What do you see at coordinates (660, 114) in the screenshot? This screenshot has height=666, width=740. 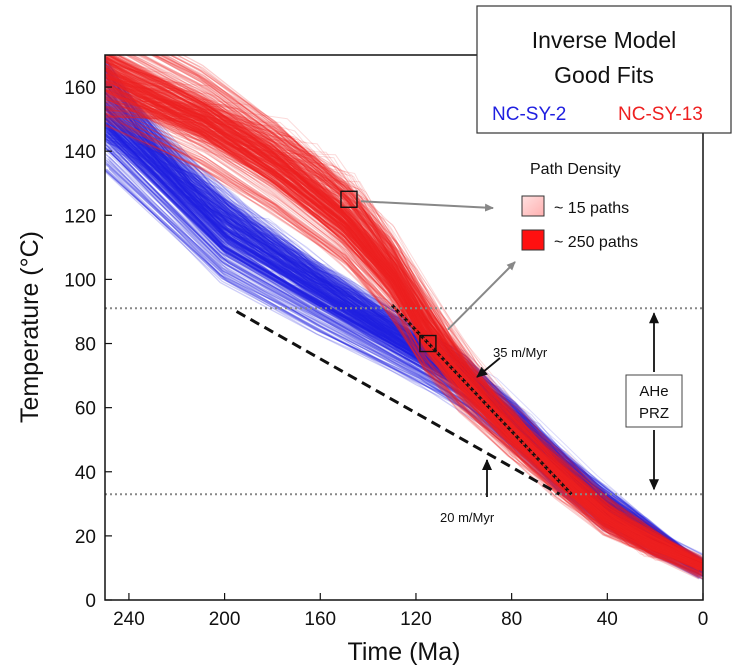 I see `legend-series-nc-sy-13: NC-SY-13` at bounding box center [660, 114].